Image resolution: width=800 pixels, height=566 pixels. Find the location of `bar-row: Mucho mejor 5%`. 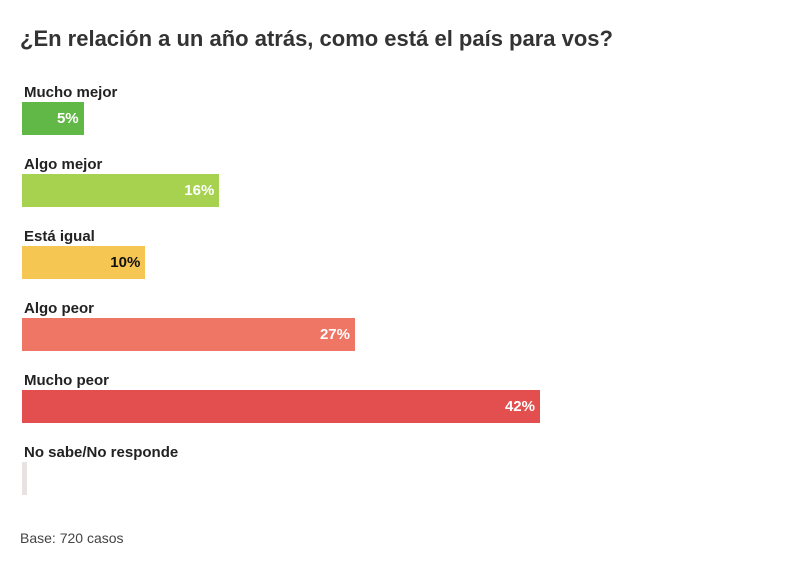

bar-row: Mucho mejor 5% is located at coordinates (392, 120).